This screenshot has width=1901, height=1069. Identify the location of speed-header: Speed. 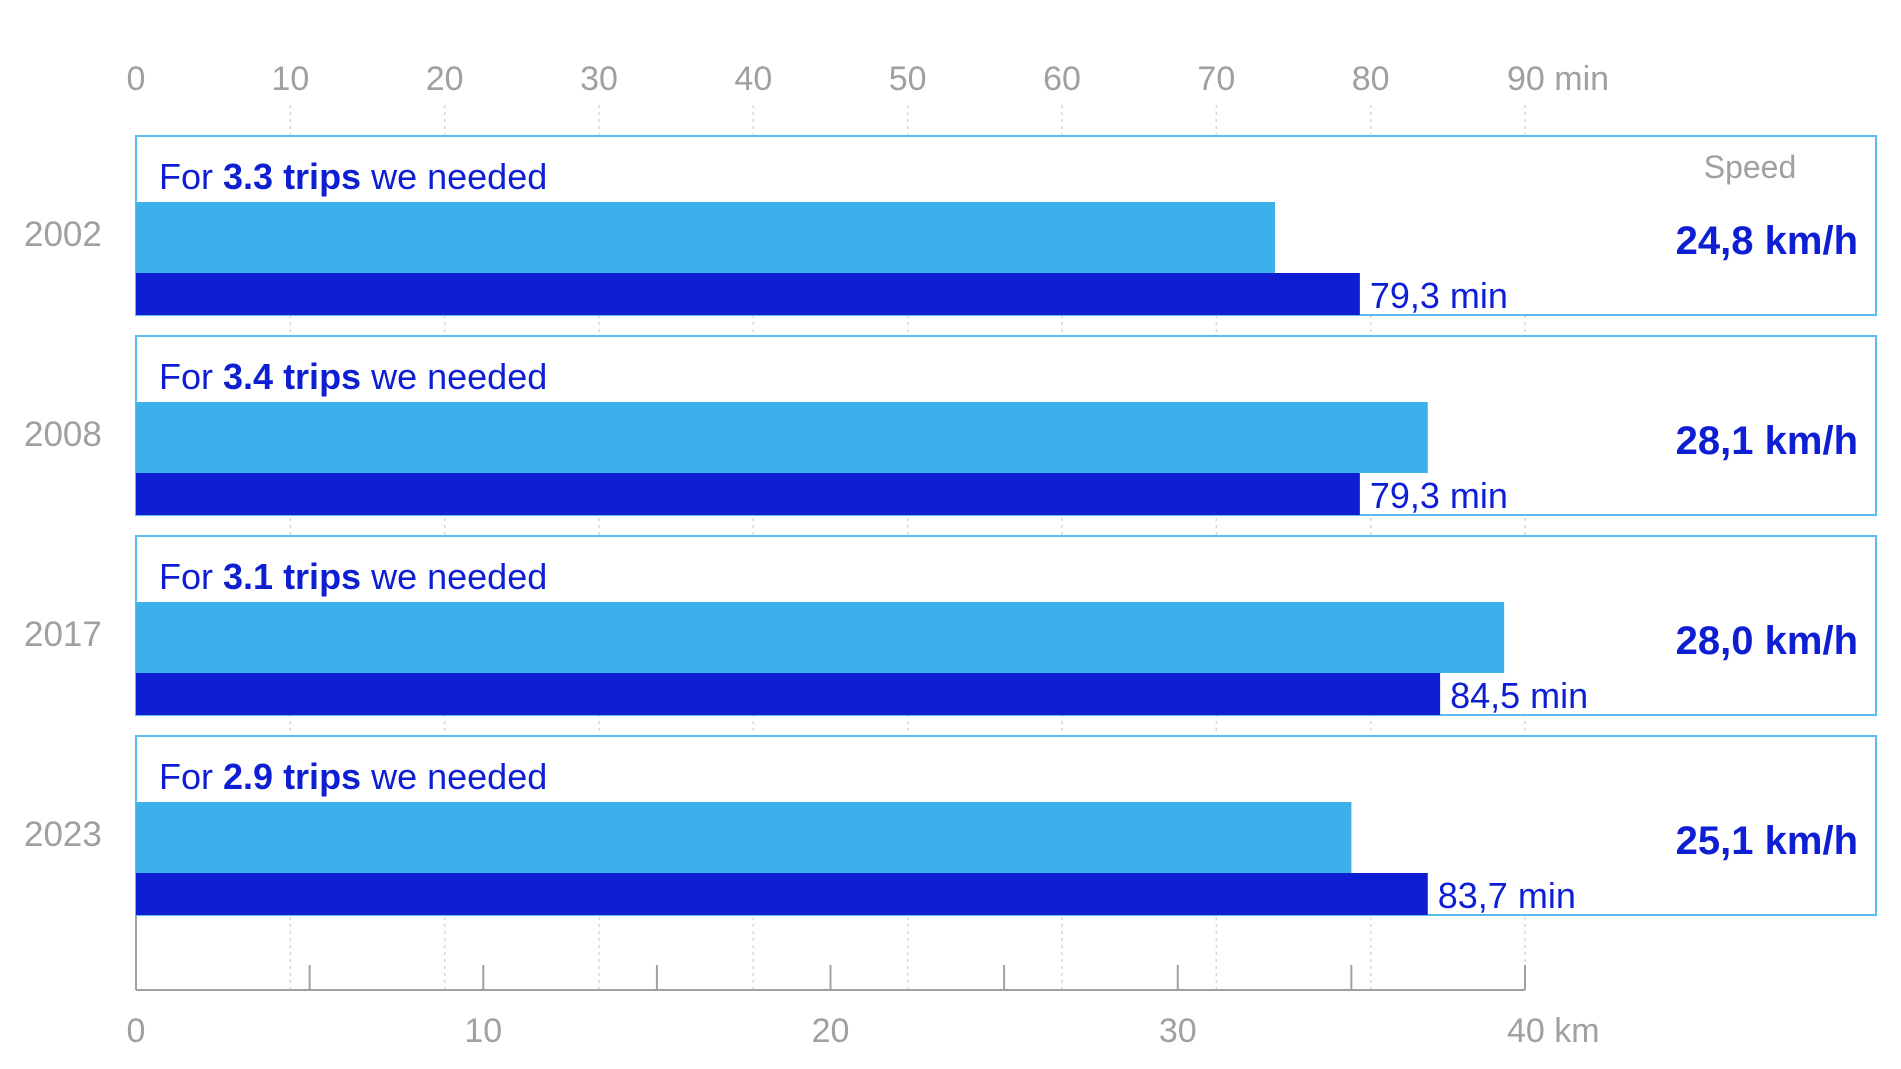
(1750, 167).